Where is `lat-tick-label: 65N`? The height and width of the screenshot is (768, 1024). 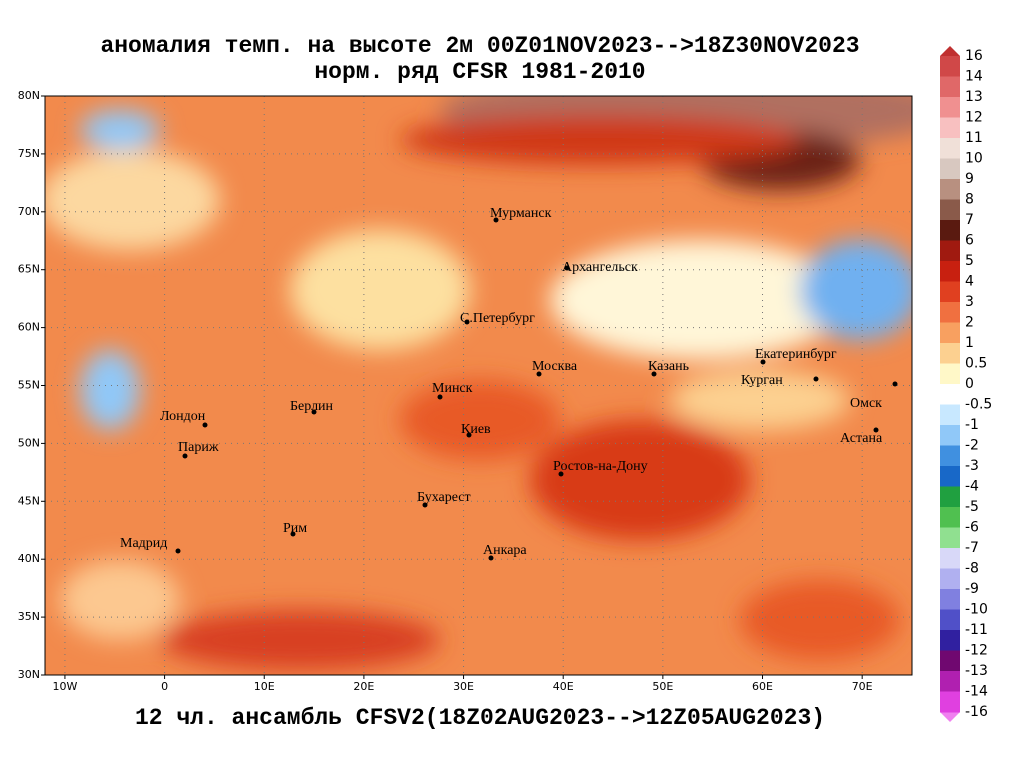 lat-tick-label: 65N is located at coordinates (29, 269).